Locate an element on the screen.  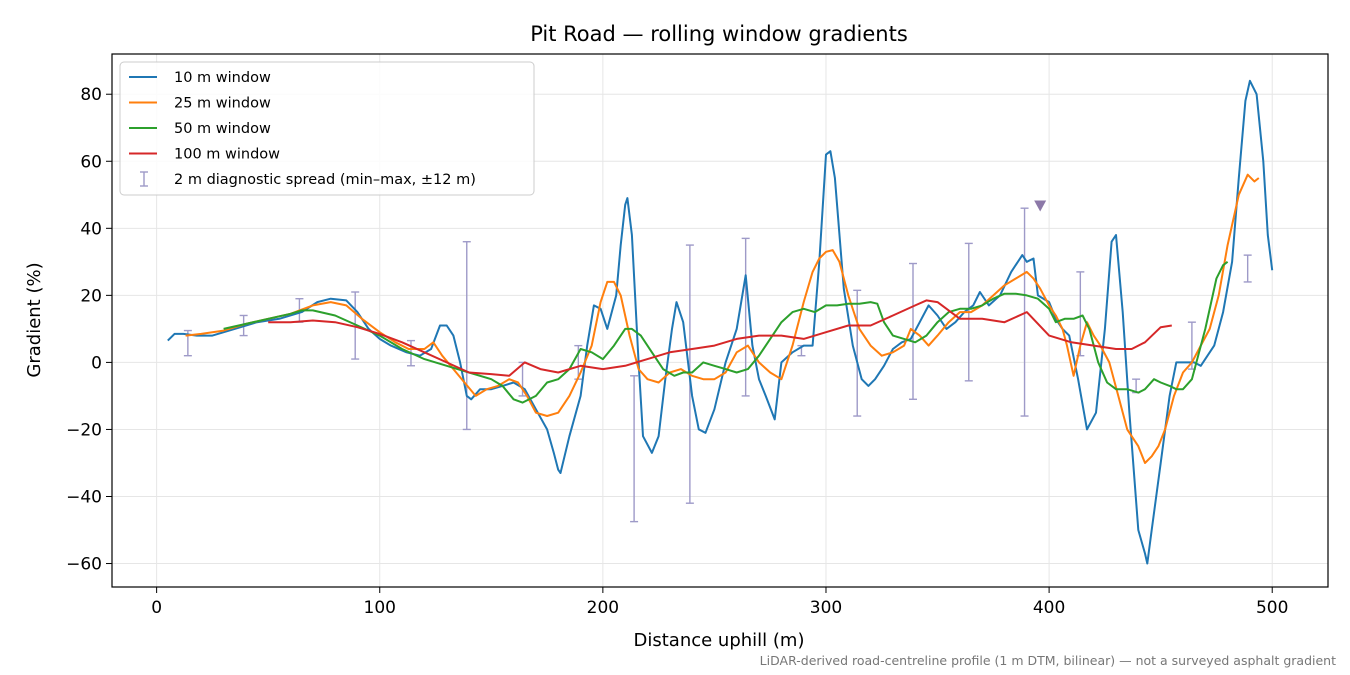
y-tick-label: 80 is located at coordinates (91, 95).